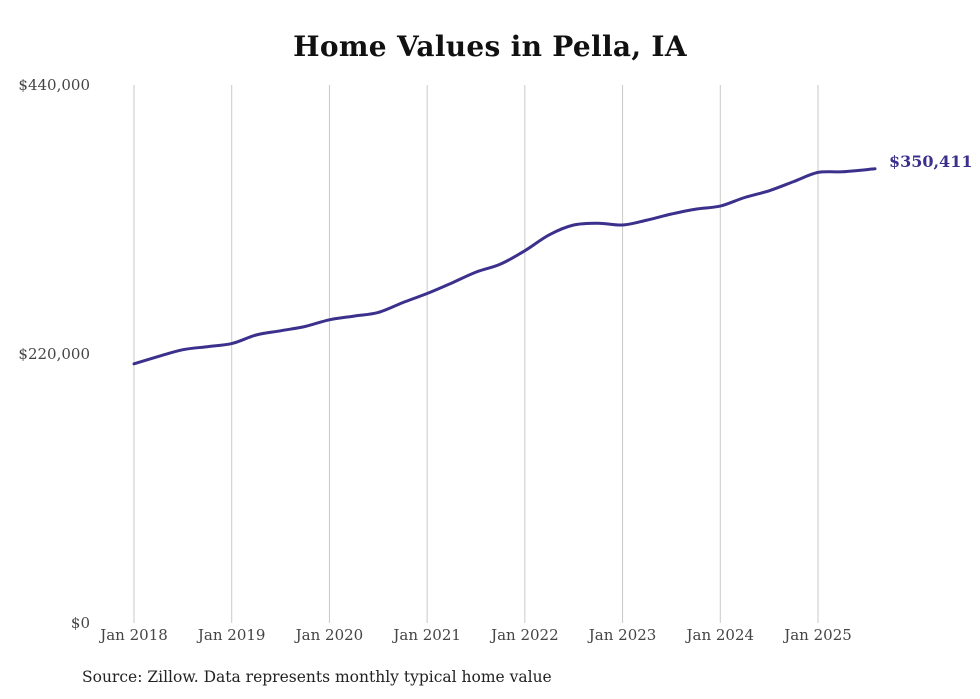 This screenshot has height=699, width=980. I want to click on y-tick-label: $220,000, so click(54, 354).